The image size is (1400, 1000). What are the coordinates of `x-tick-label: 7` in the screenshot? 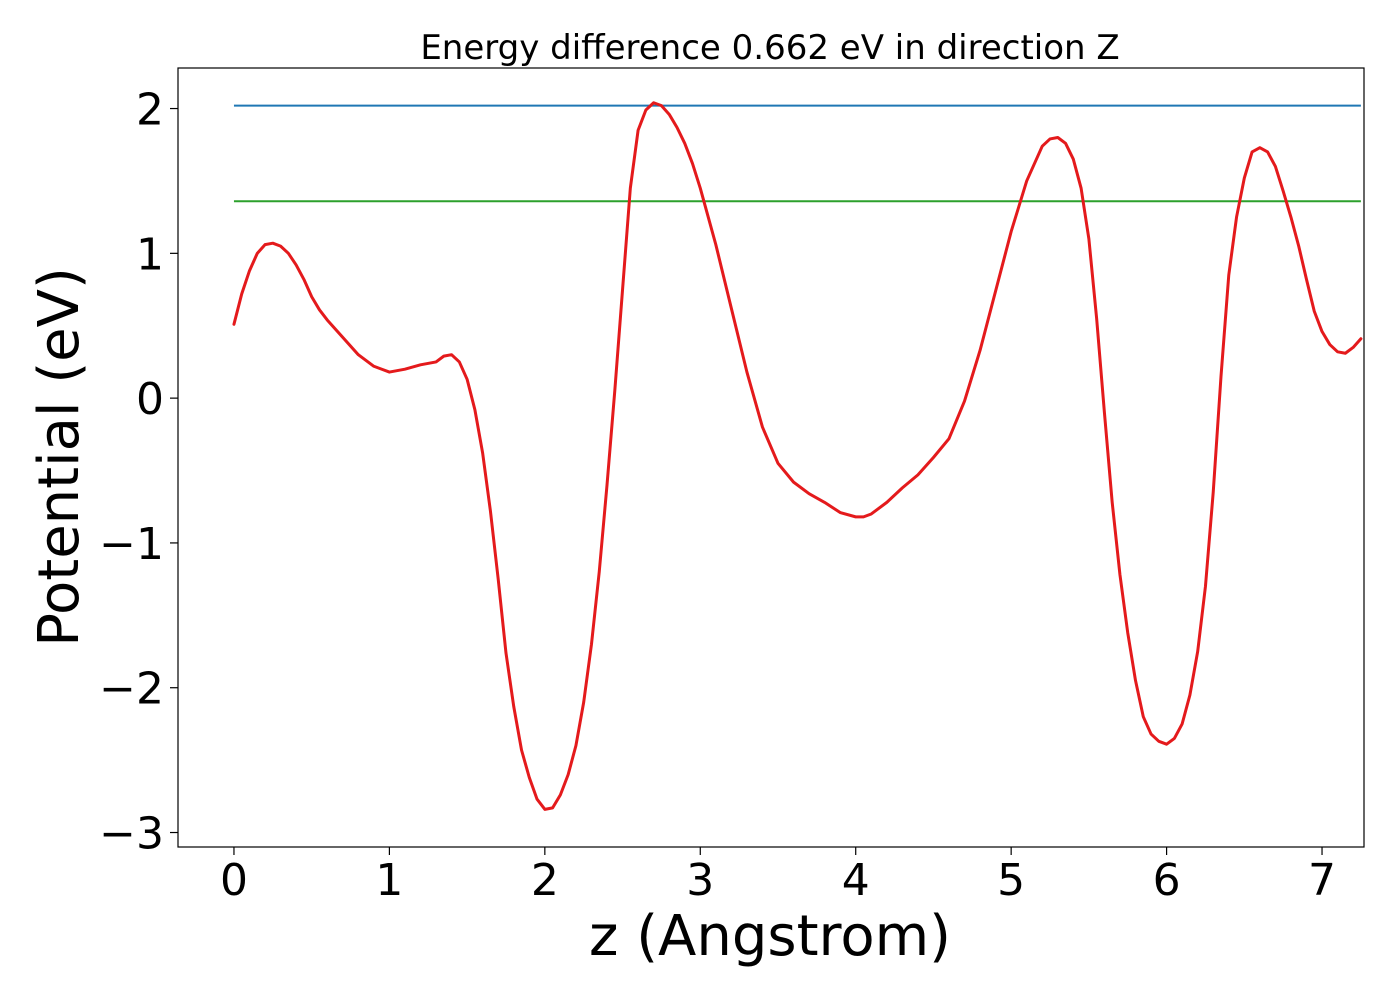 It's located at (1322, 880).